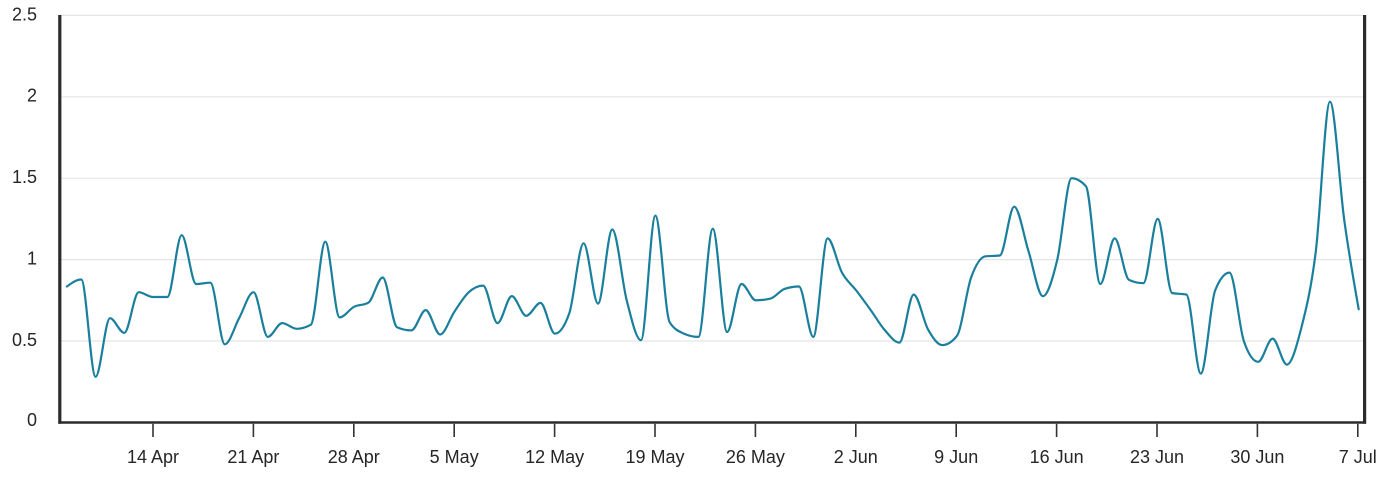 The width and height of the screenshot is (1377, 482). What do you see at coordinates (654, 457) in the screenshot?
I see `svg-text: 19 May` at bounding box center [654, 457].